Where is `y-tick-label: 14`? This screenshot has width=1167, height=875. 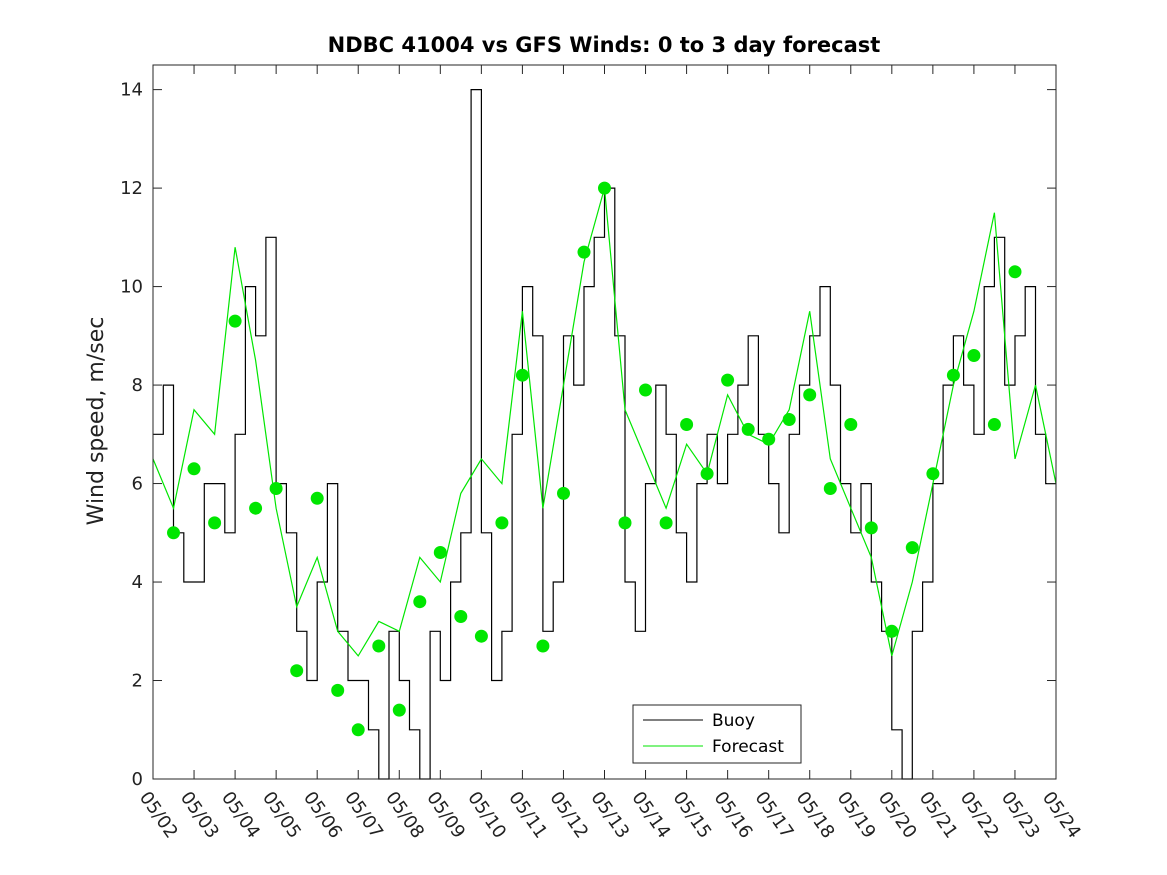 y-tick-label: 14 is located at coordinates (131, 90).